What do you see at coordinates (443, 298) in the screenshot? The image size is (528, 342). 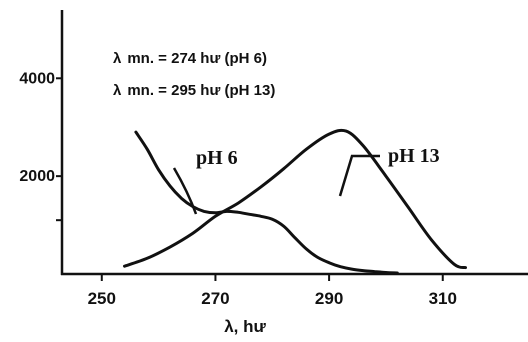 I see `x-tick-label: 310` at bounding box center [443, 298].